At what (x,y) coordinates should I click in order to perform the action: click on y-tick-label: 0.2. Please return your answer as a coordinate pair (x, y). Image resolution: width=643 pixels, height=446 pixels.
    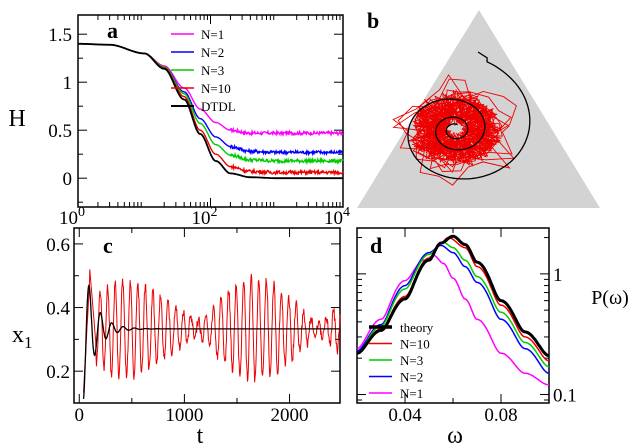
    Looking at the image, I should click on (58, 372).